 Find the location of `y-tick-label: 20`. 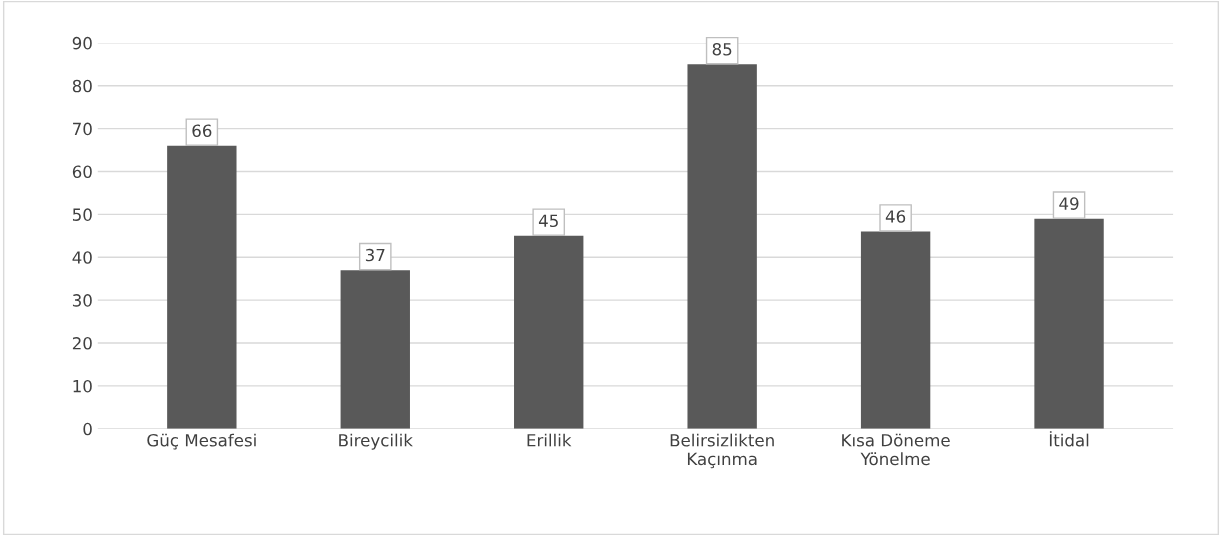

y-tick-label: 20 is located at coordinates (82, 343).